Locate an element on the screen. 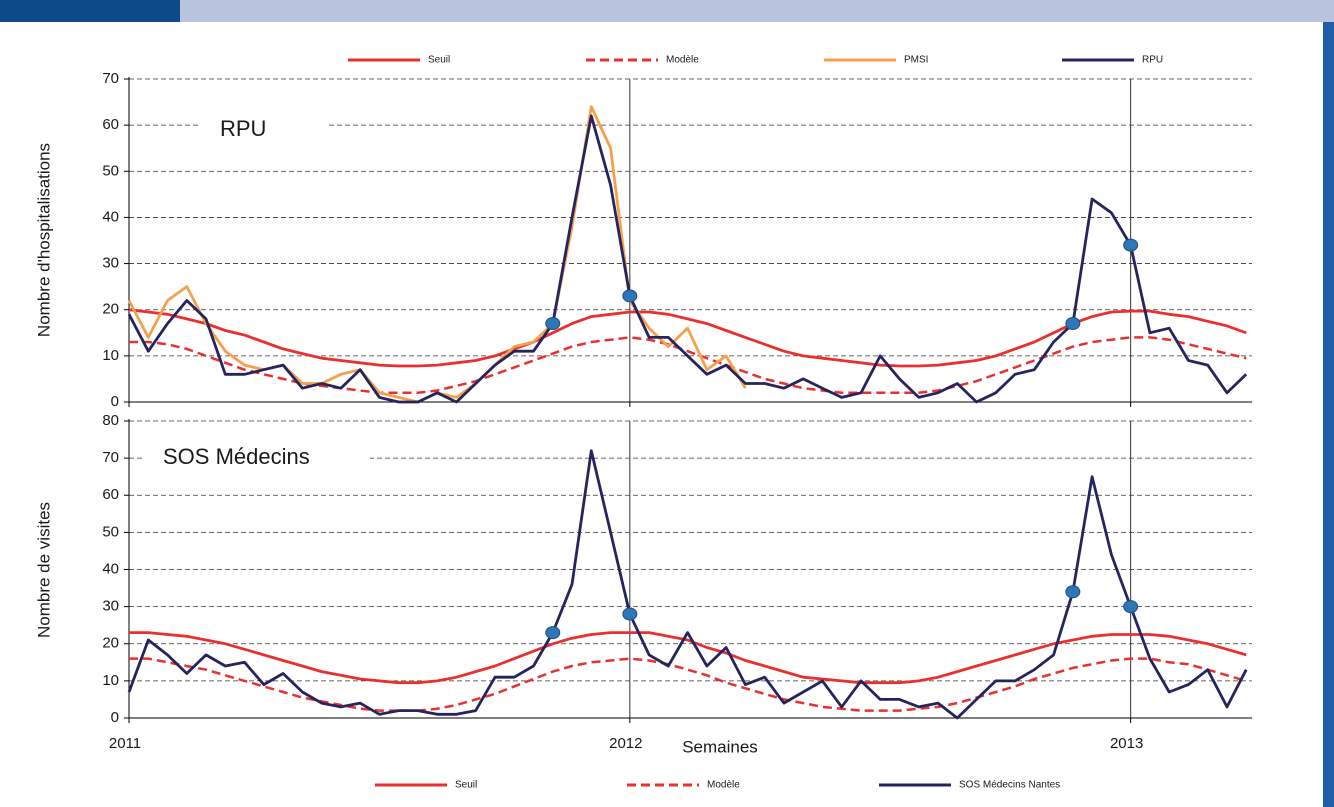 Image resolution: width=1334 pixels, height=807 pixels. panel-label: RPU is located at coordinates (243, 128).